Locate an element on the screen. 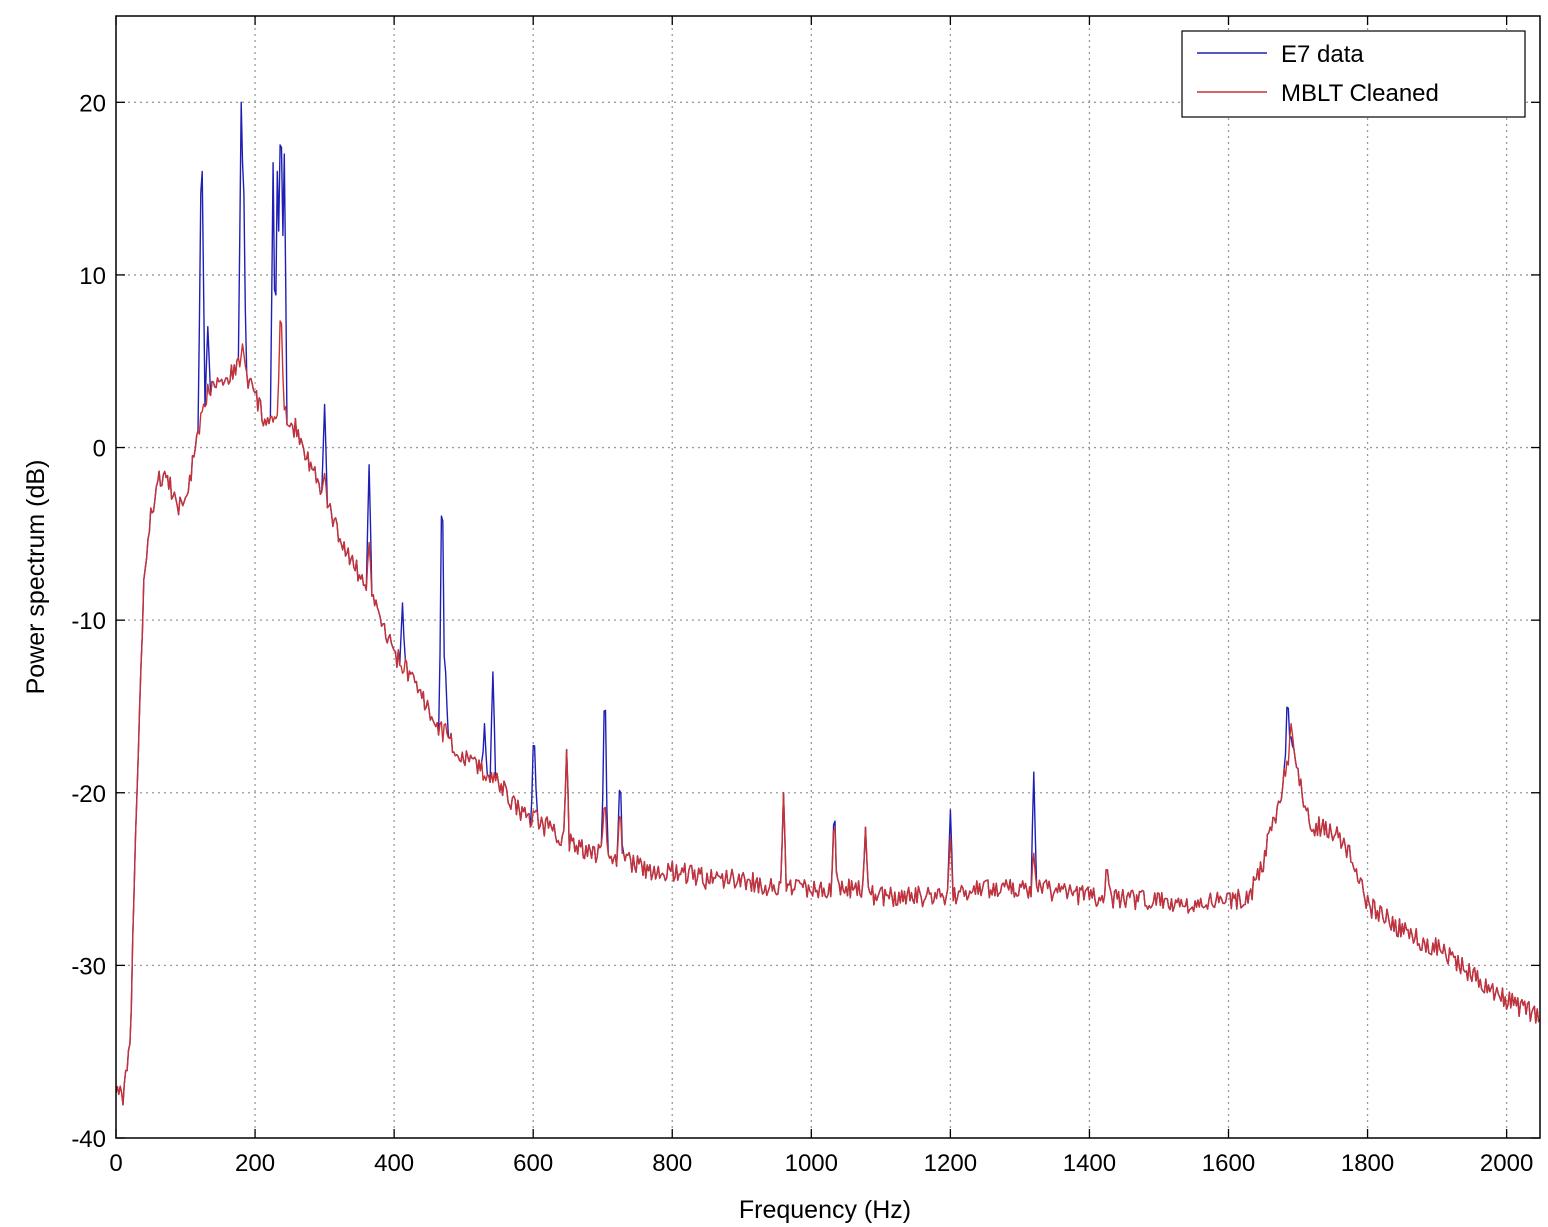 The image size is (1548, 1227). x-tick-label: 800 is located at coordinates (672, 1163).